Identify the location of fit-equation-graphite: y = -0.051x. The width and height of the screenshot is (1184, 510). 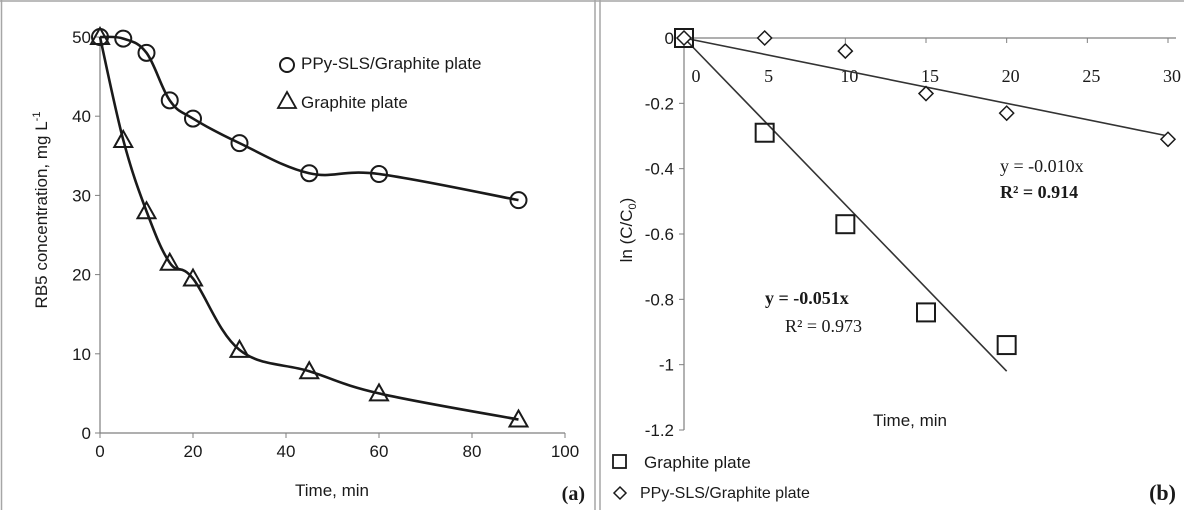
(807, 298).